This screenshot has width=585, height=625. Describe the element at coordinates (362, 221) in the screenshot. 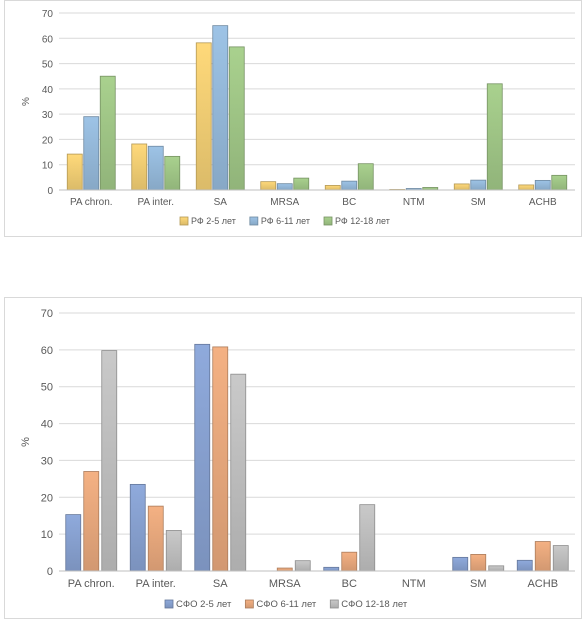

I see `legend-label: РФ 12-18 лет` at that location.